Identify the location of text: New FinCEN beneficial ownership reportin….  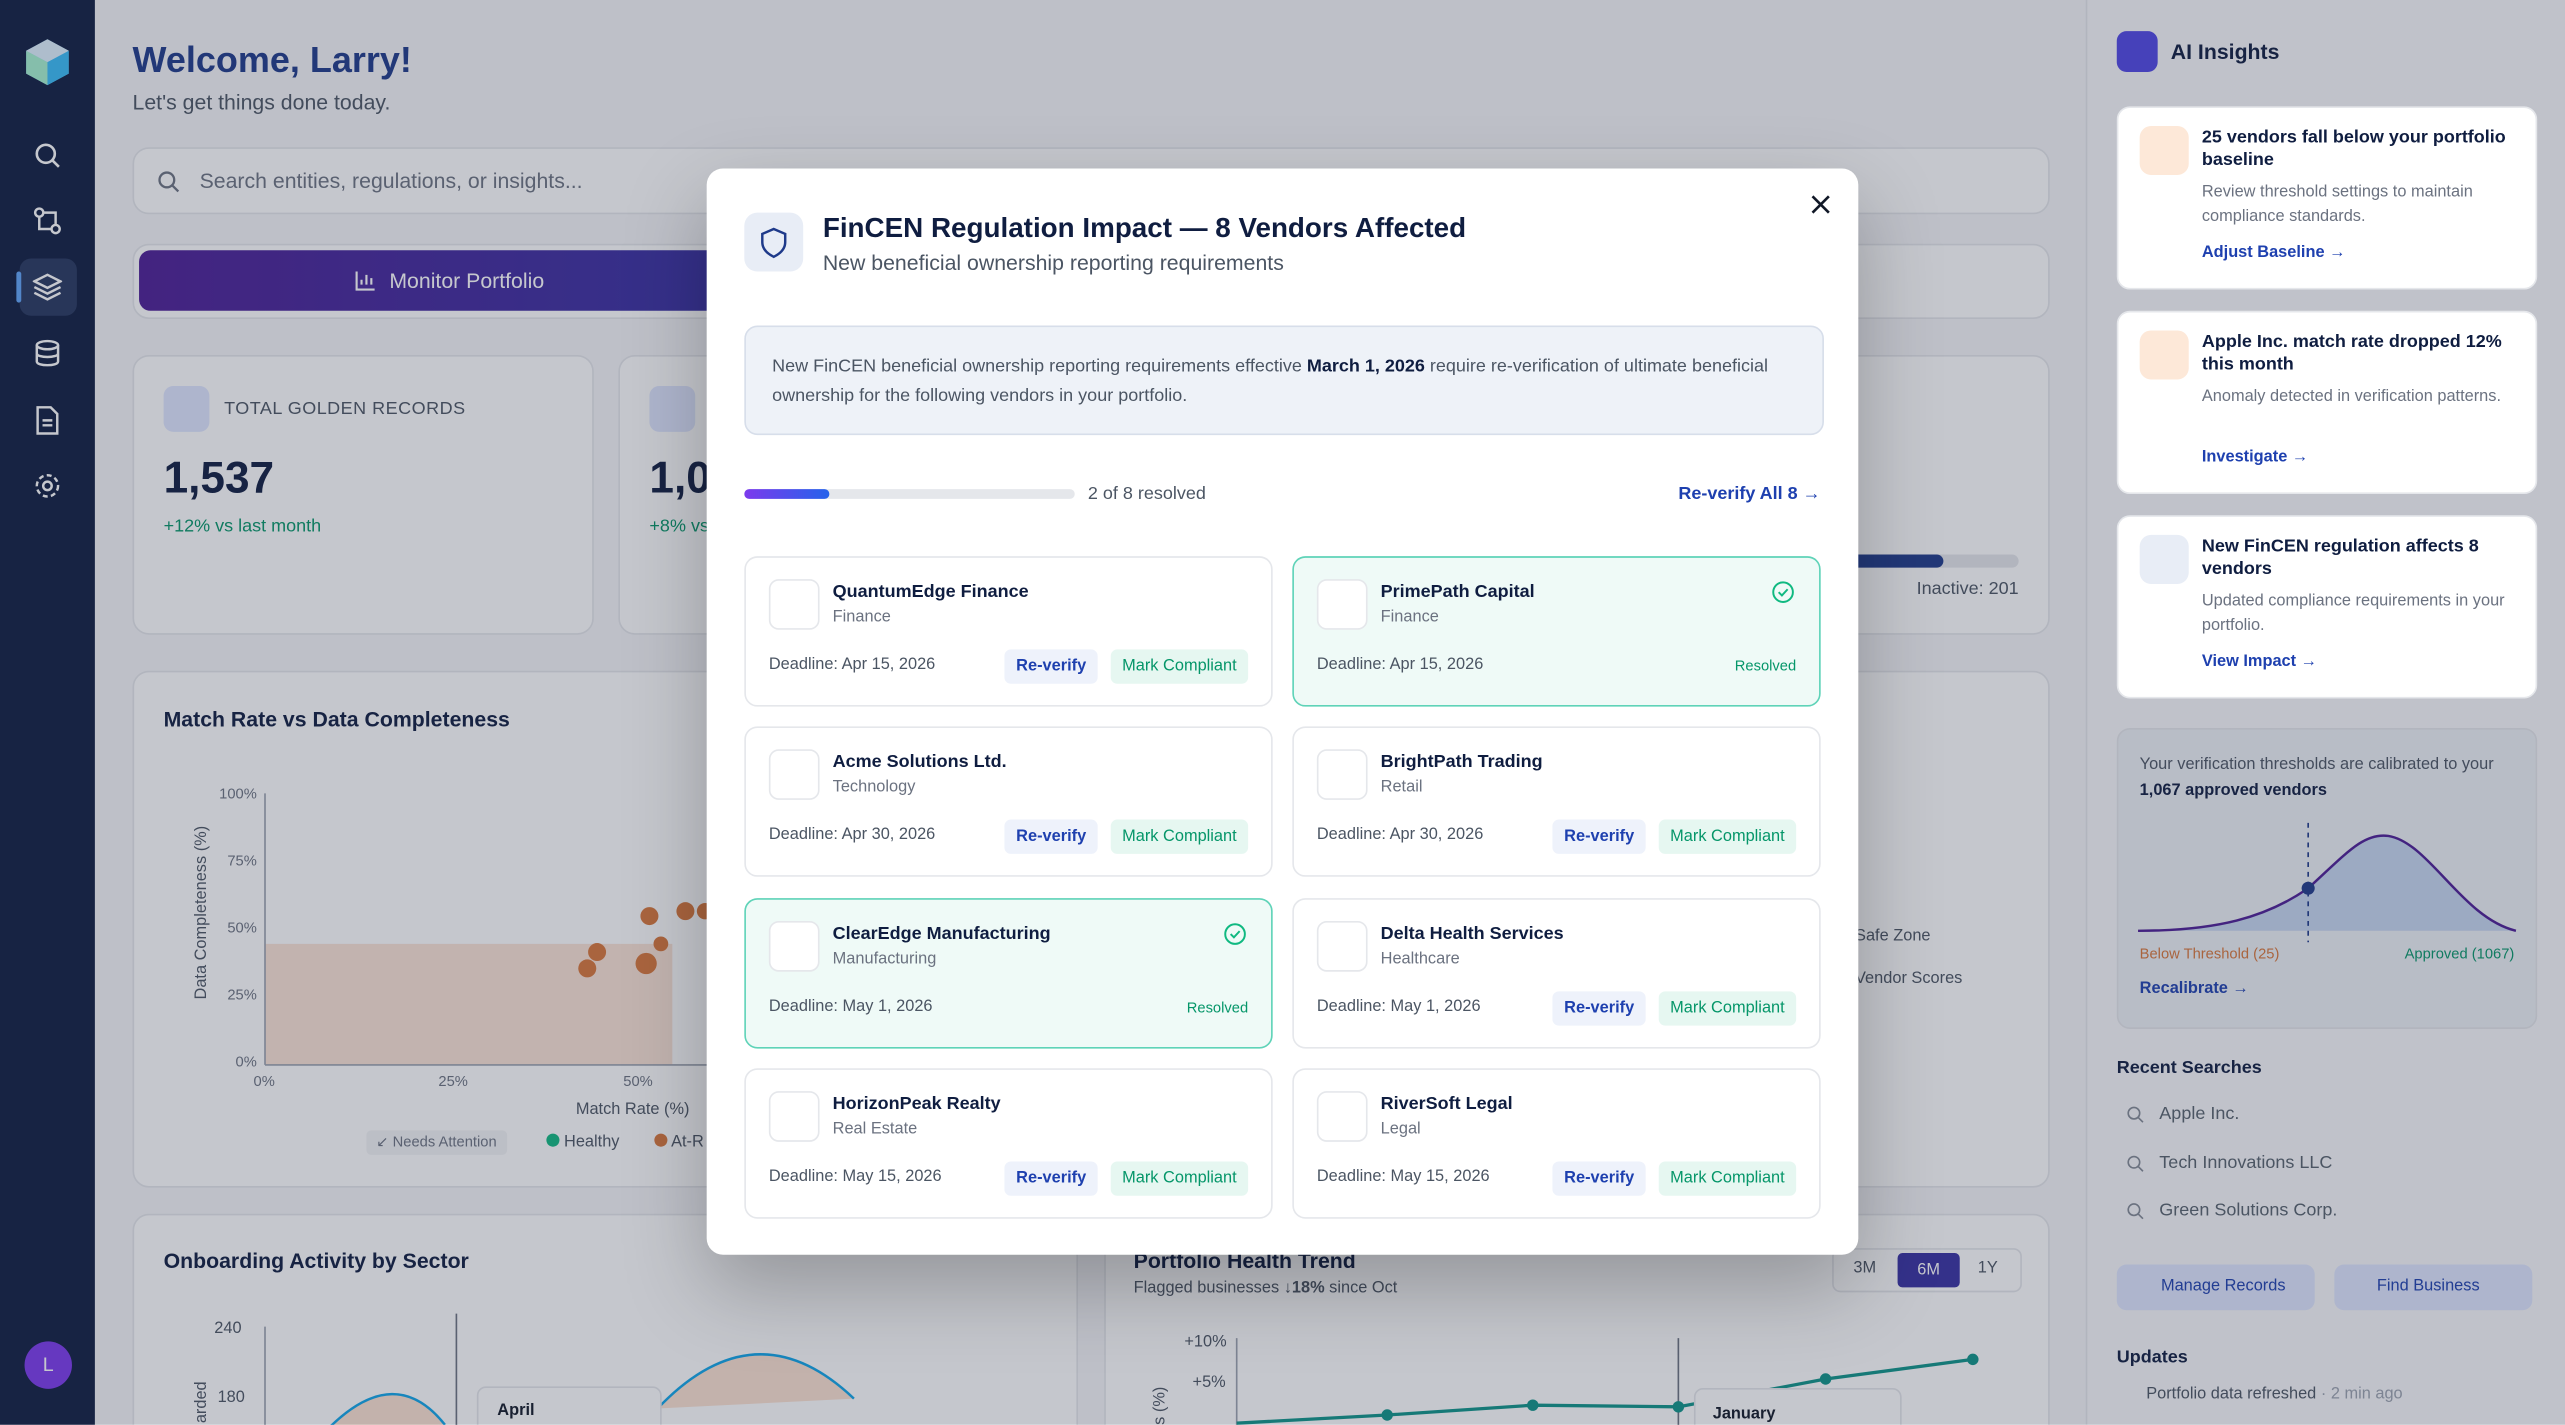
(1039, 366).